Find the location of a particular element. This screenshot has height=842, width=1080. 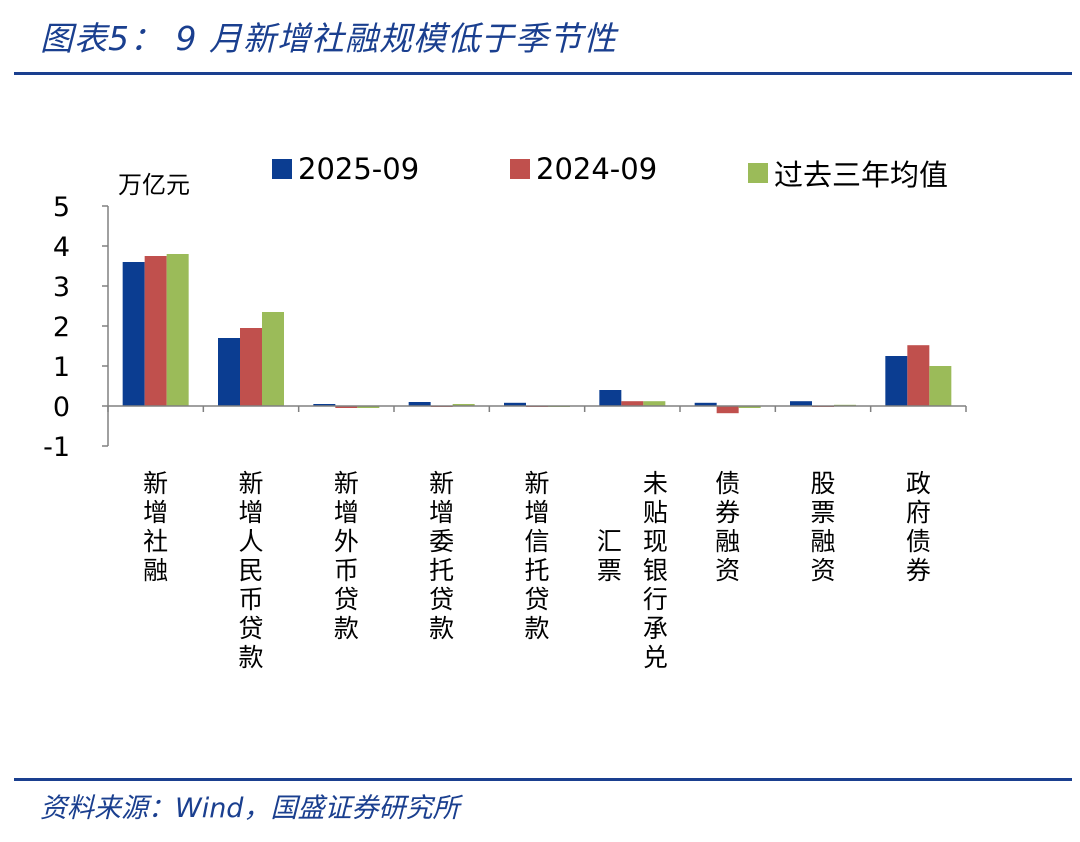

bar-2024-09-新增外币贷款 is located at coordinates (346, 407).